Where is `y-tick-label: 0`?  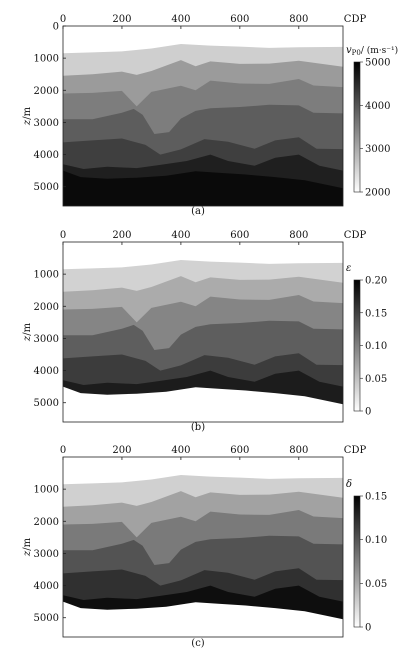 y-tick-label: 0 is located at coordinates (56, 27).